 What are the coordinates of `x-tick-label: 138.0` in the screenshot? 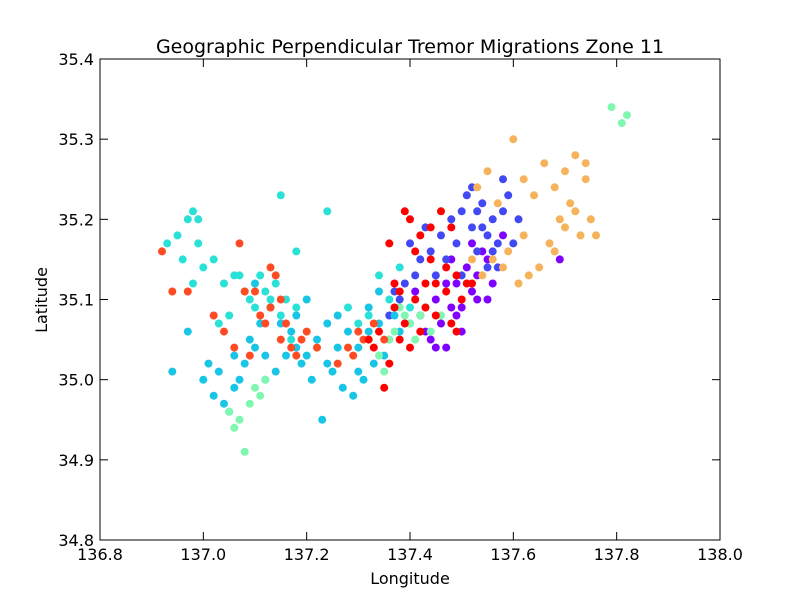 It's located at (720, 554).